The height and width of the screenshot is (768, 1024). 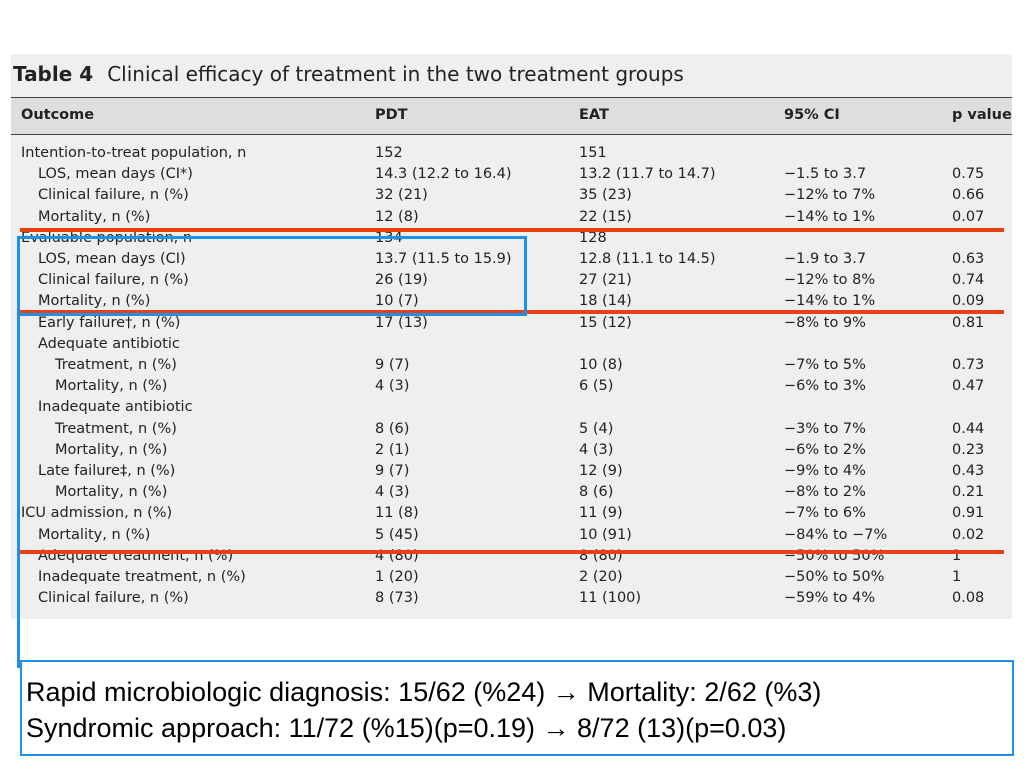 What do you see at coordinates (825, 449) in the screenshot?
I see `cell-ci: −6% to 2%` at bounding box center [825, 449].